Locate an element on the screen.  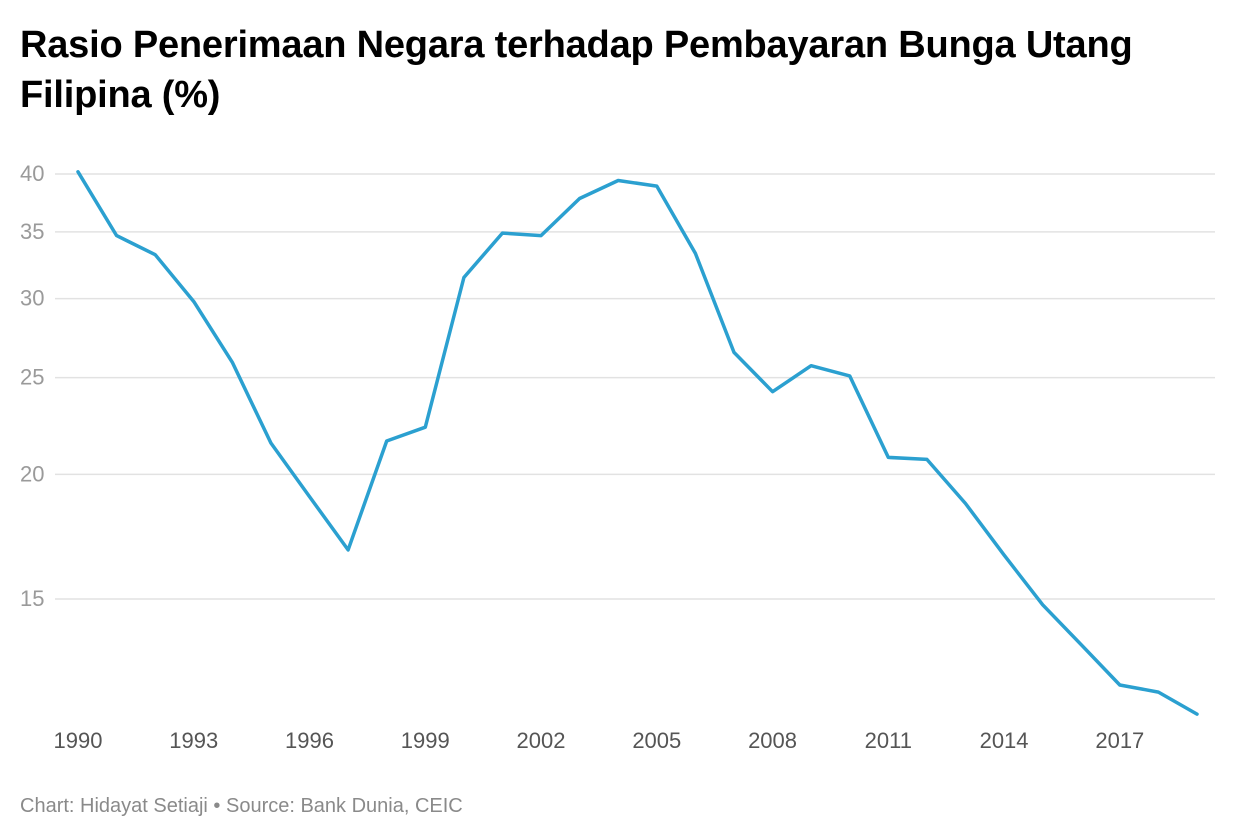
y-axis-tick-labels: 15 20 25 30 35 40 is located at coordinates (32, 386).